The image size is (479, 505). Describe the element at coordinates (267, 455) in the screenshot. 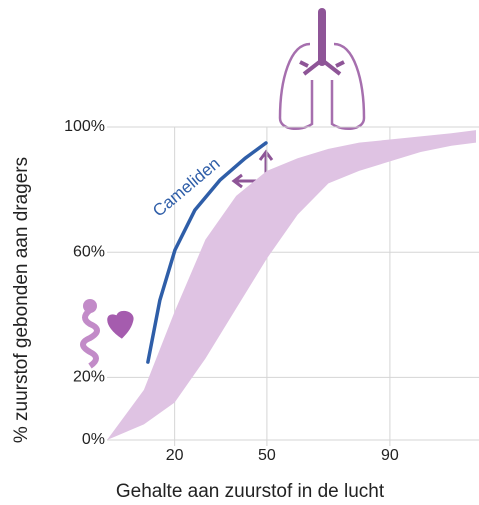

I see `x-tick-label: 50` at that location.